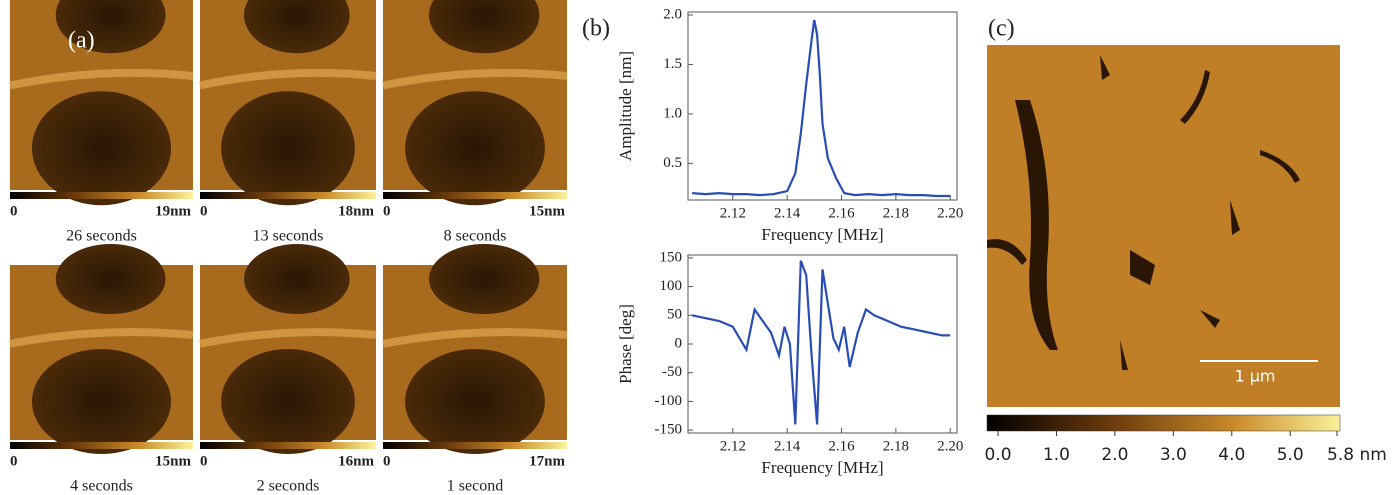 This screenshot has width=1395, height=495. What do you see at coordinates (1231, 455) in the screenshot?
I see `colorbar-tick-label: 4.0` at bounding box center [1231, 455].